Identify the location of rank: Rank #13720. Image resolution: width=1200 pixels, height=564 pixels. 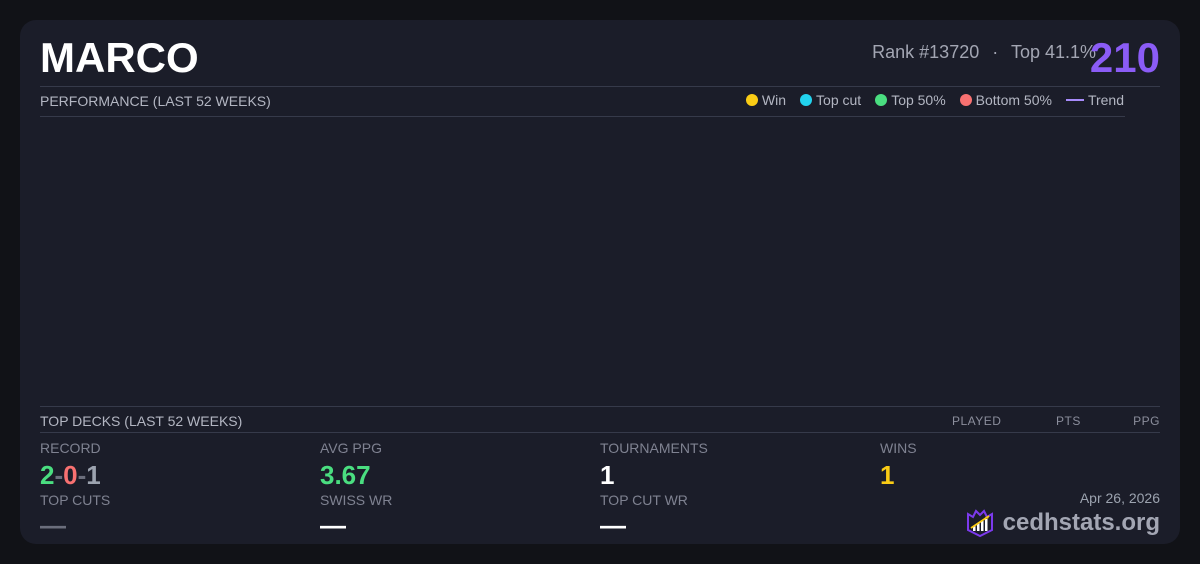
(926, 52).